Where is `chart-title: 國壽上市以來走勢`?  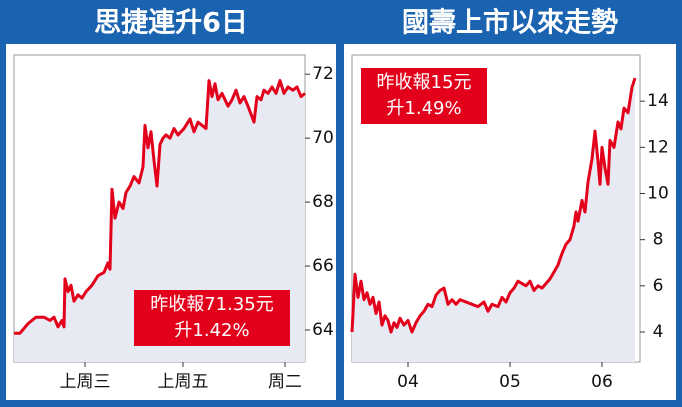 chart-title: 國壽上市以來走勢 is located at coordinates (510, 23).